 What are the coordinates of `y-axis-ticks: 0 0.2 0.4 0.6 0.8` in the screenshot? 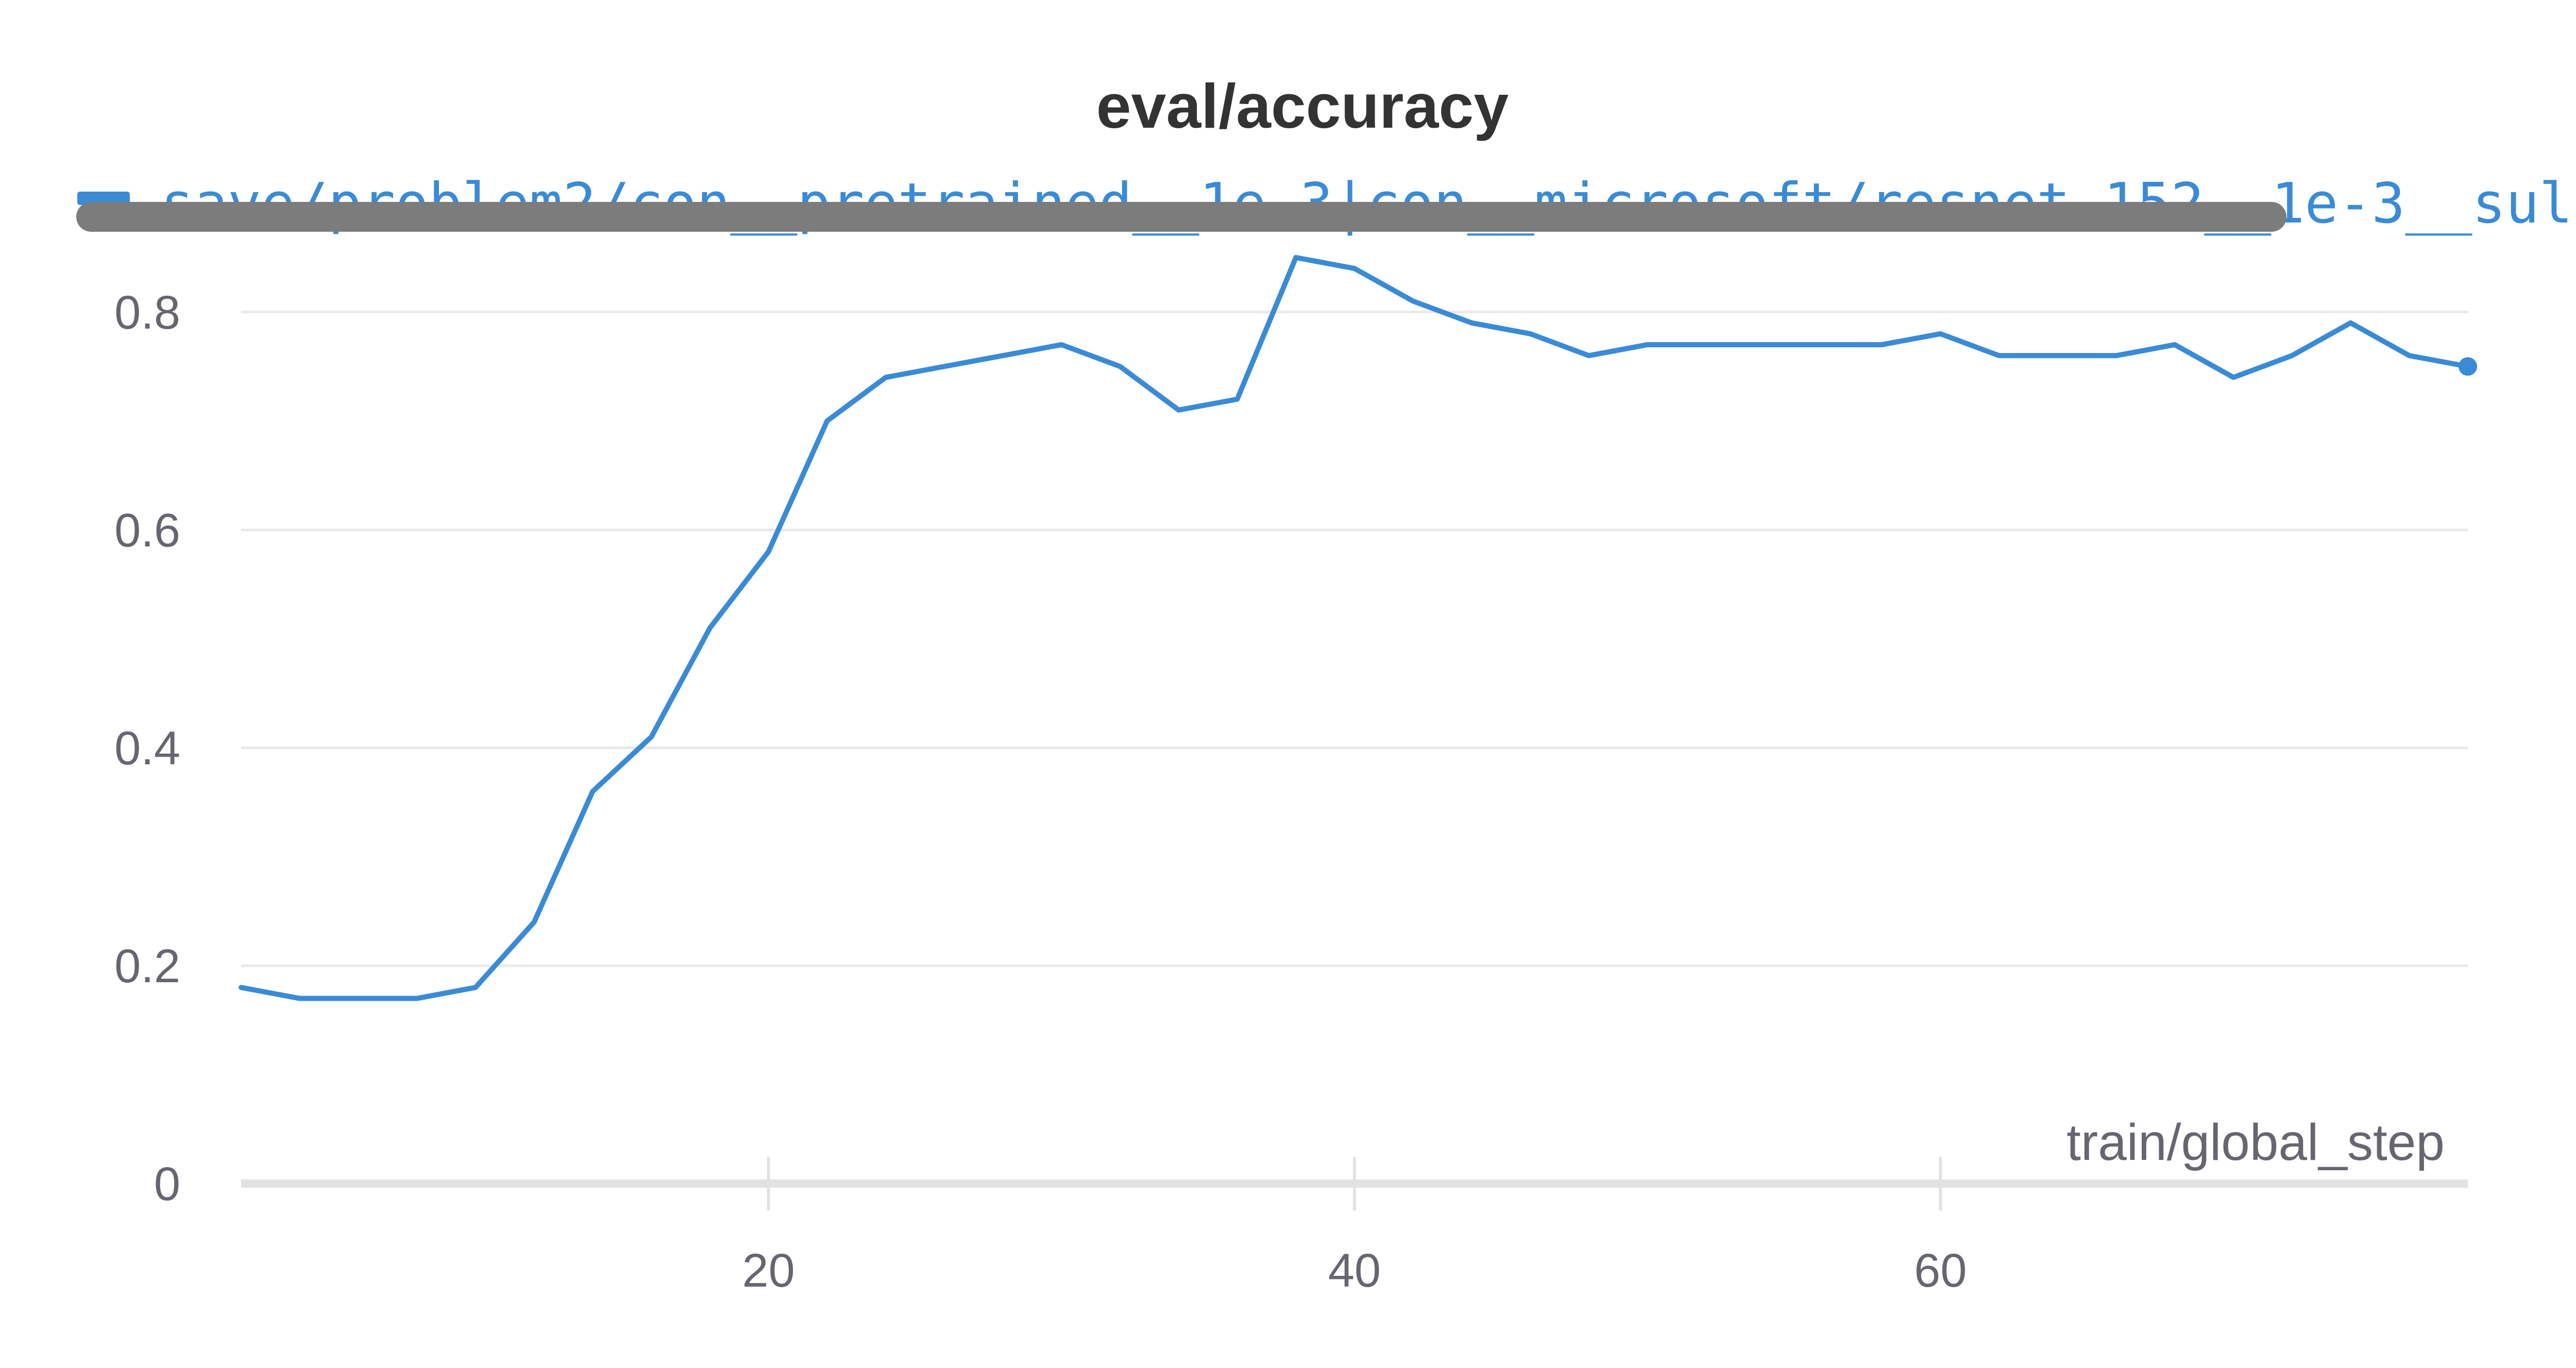 It's located at (147, 748).